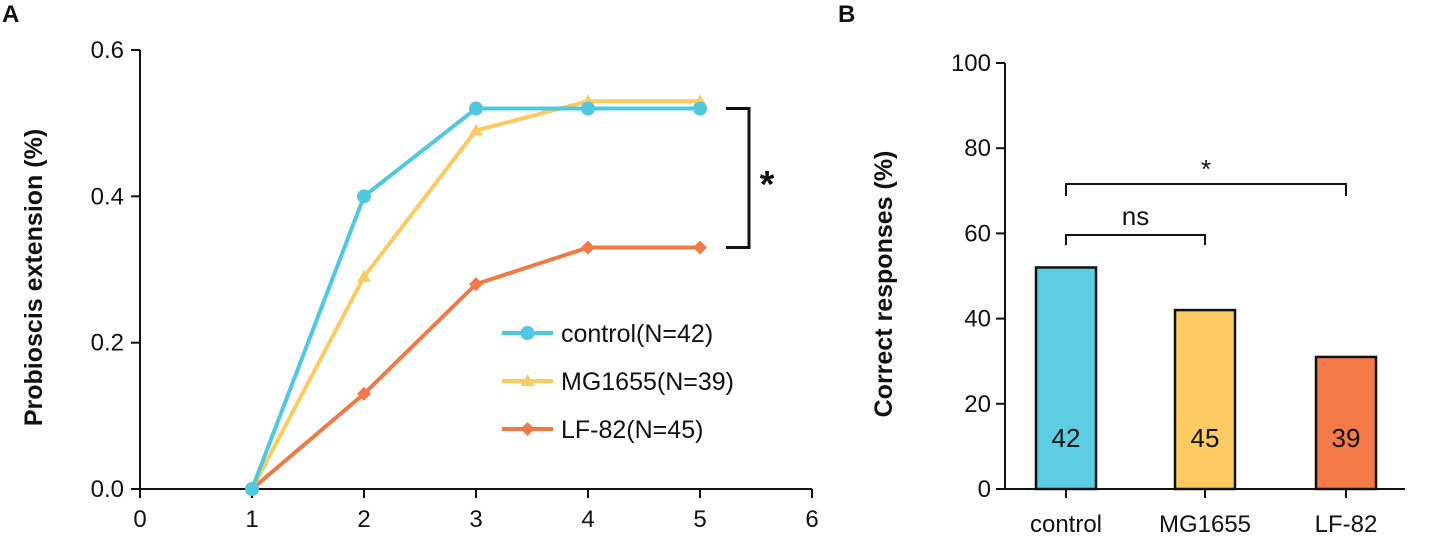 This screenshot has height=549, width=1434. Describe the element at coordinates (107, 50) in the screenshot. I see `y-tick-label: 0.6` at that location.